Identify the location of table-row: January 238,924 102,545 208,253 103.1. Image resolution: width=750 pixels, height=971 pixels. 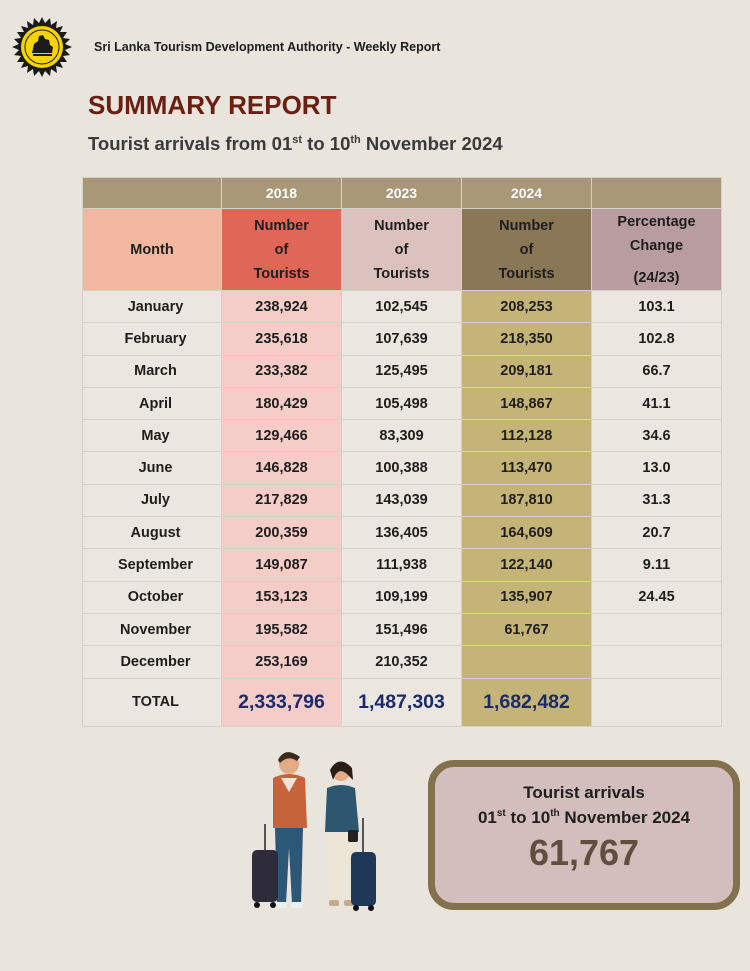
(402, 306).